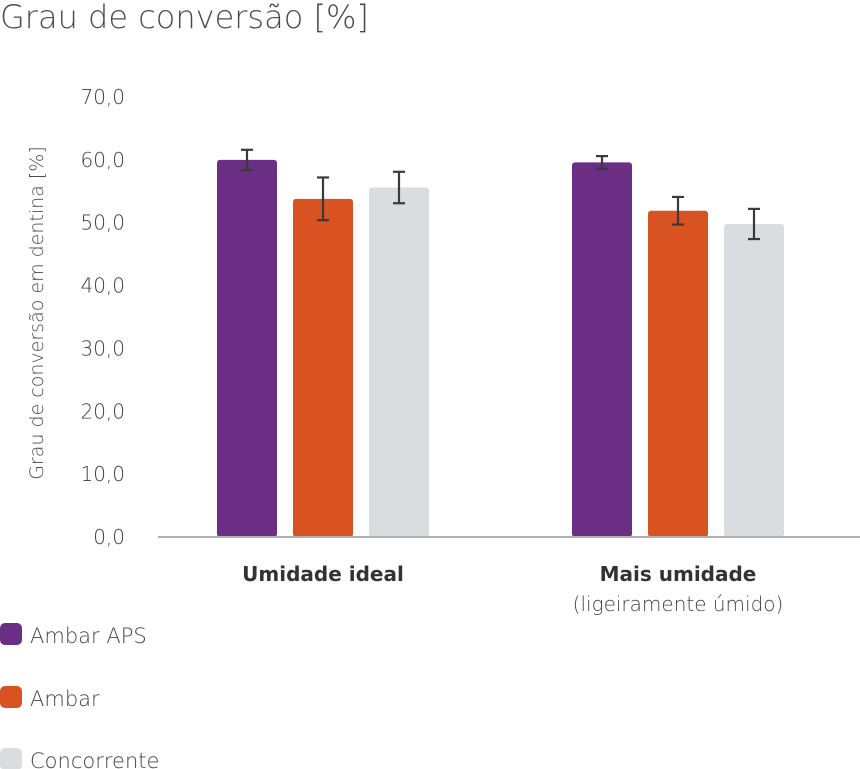  What do you see at coordinates (102, 474) in the screenshot?
I see `y-tick-label: 10,0` at bounding box center [102, 474].